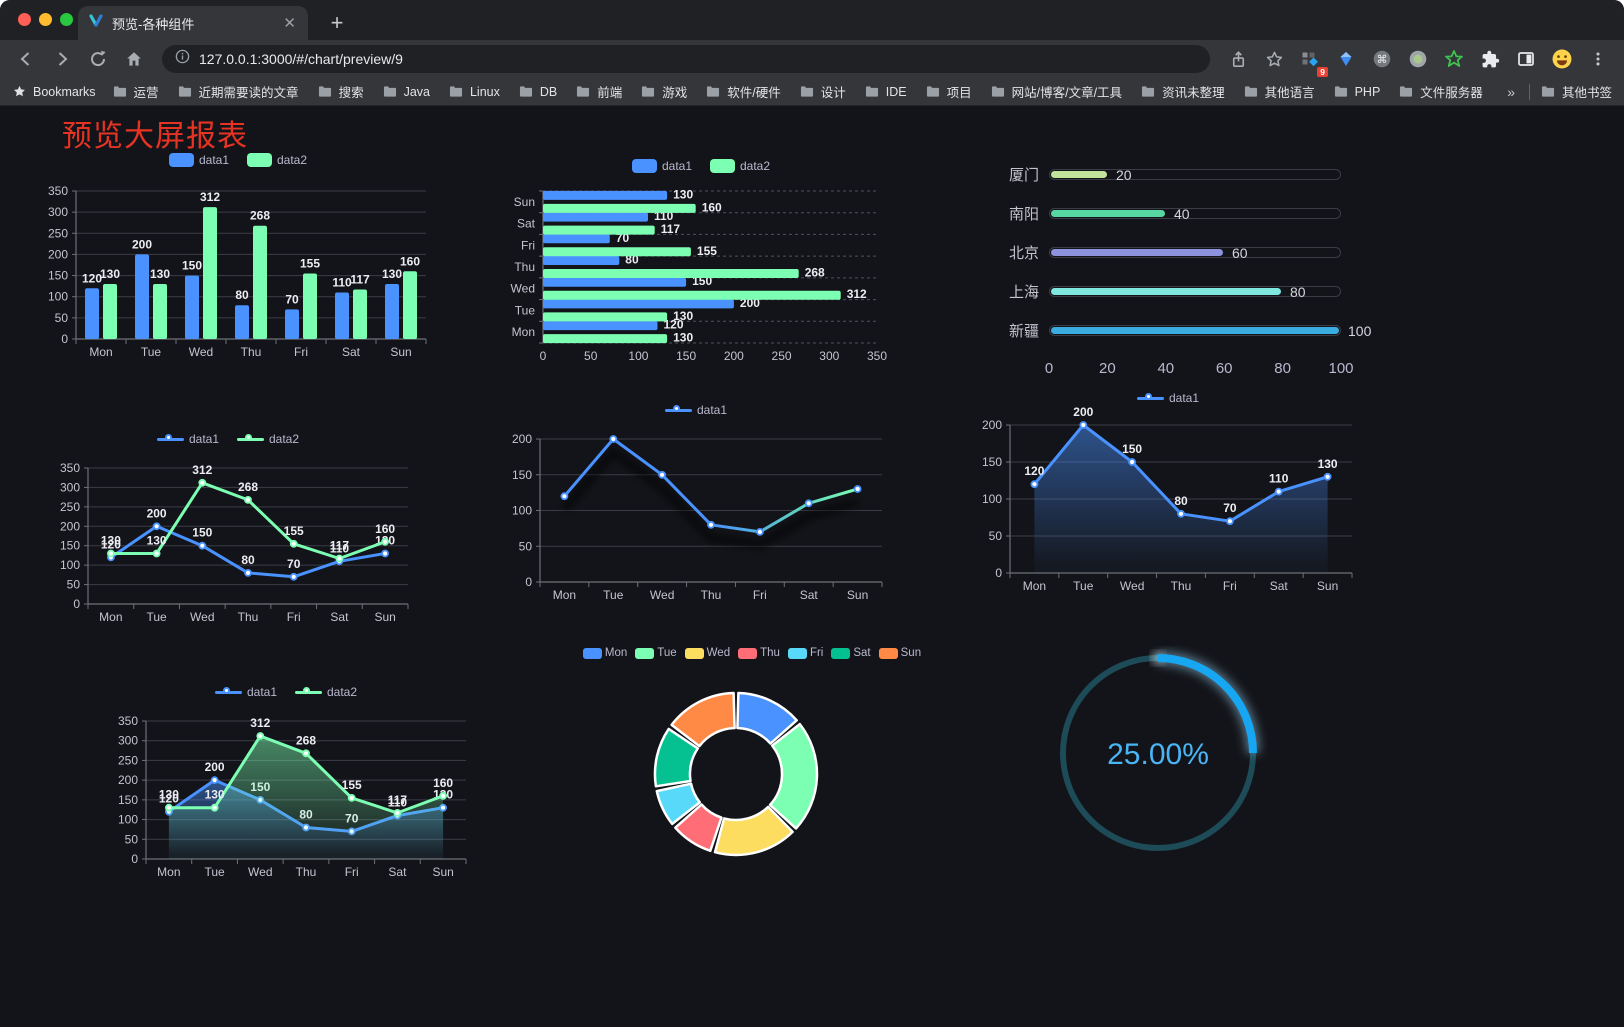  I want to click on back-button, so click(26, 59).